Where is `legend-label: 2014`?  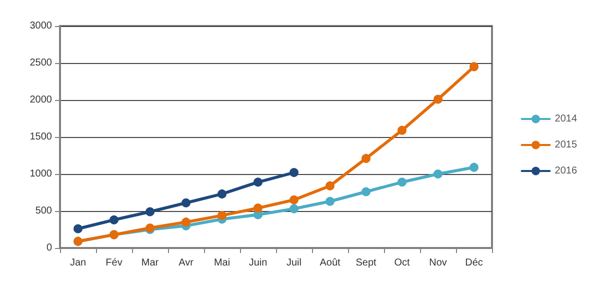
legend-label: 2014 is located at coordinates (566, 119).